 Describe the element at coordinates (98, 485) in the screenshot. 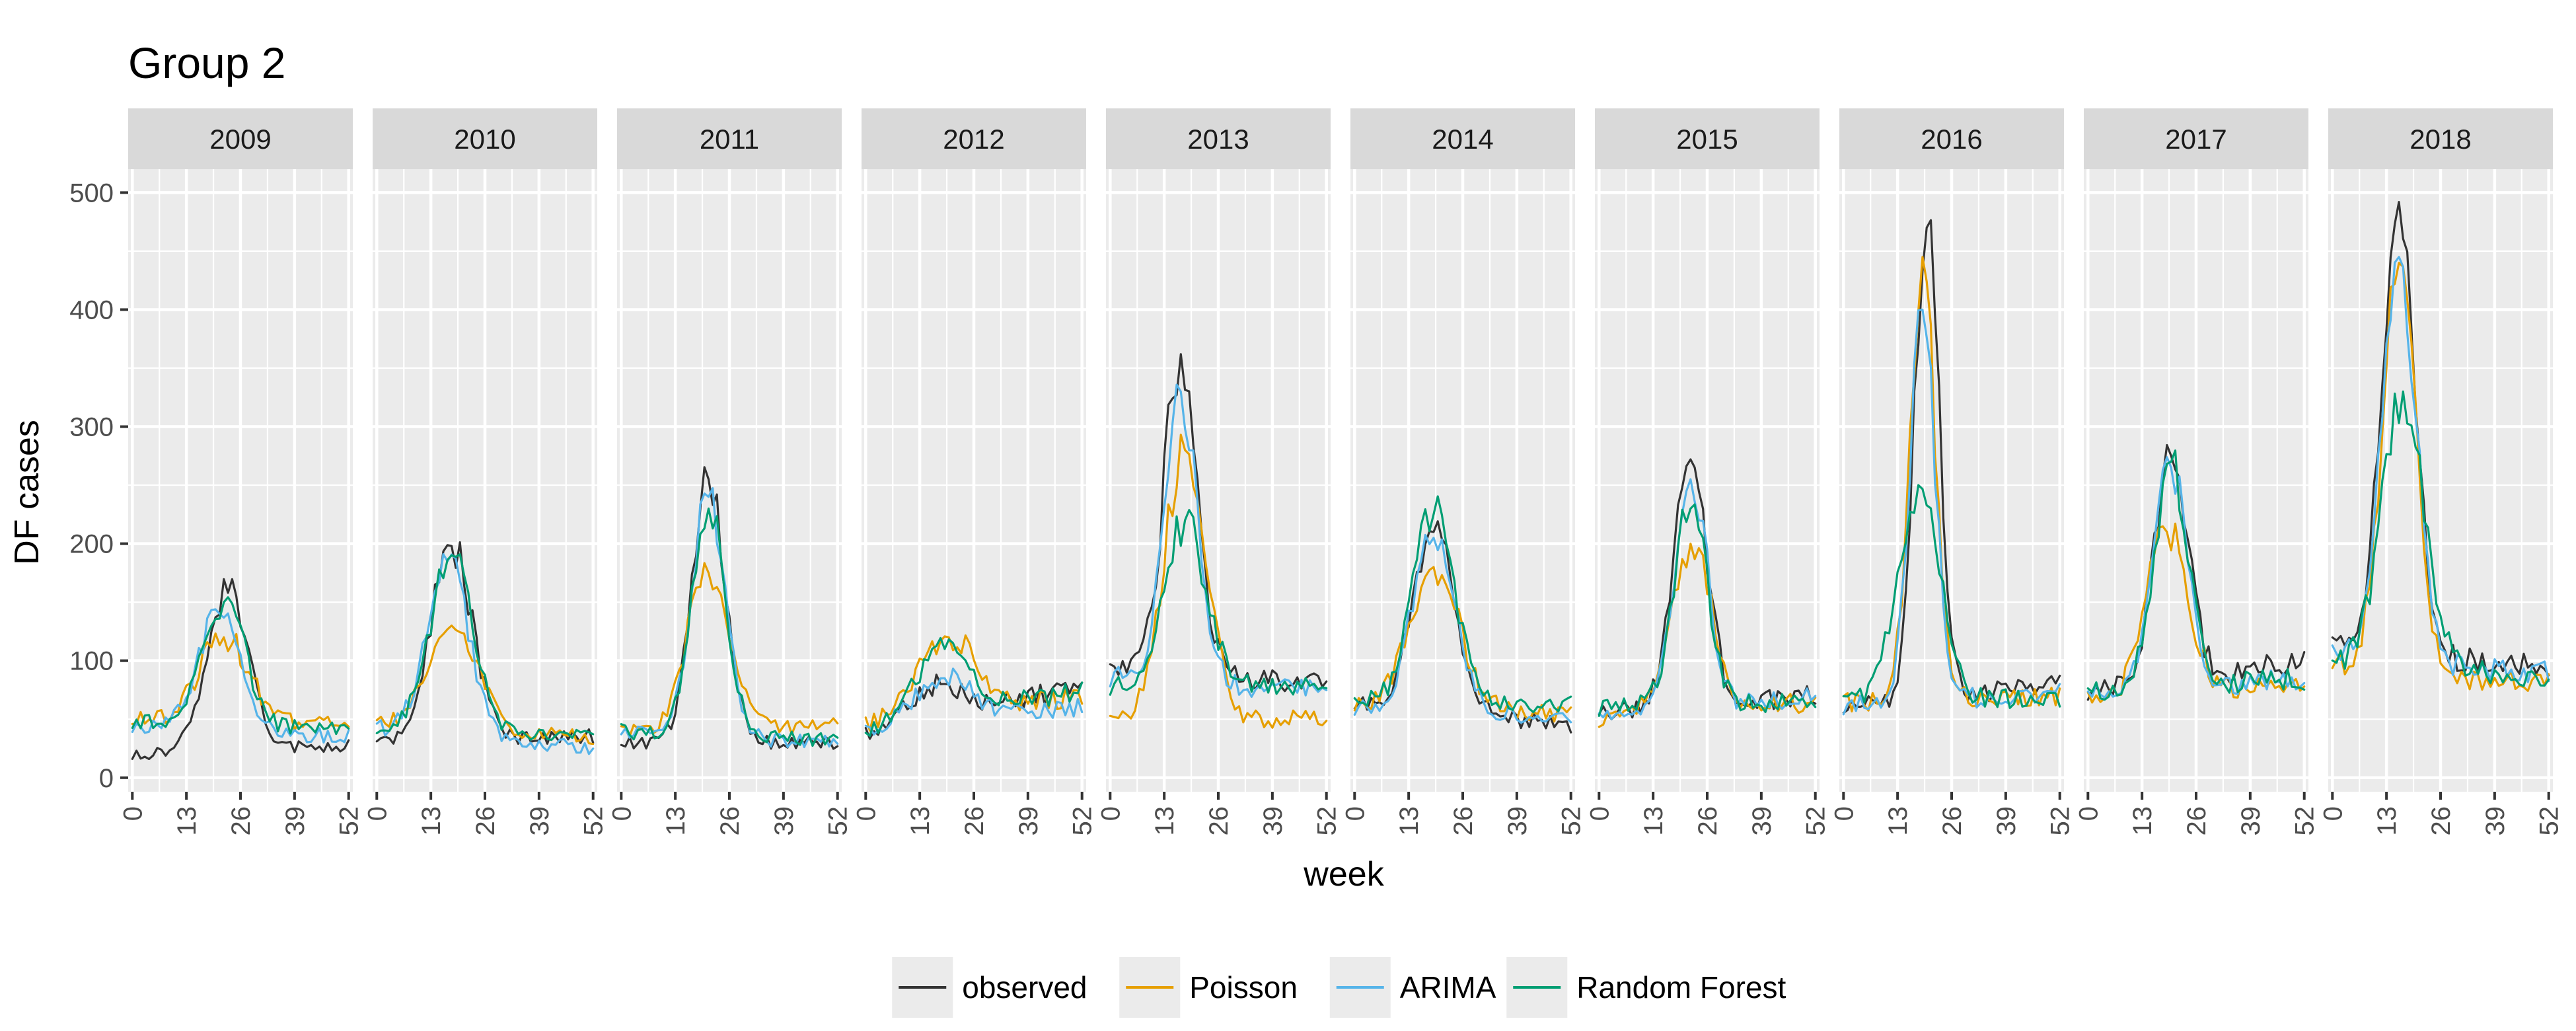

I see `y-axis: 0 100 200 300 400 500` at that location.